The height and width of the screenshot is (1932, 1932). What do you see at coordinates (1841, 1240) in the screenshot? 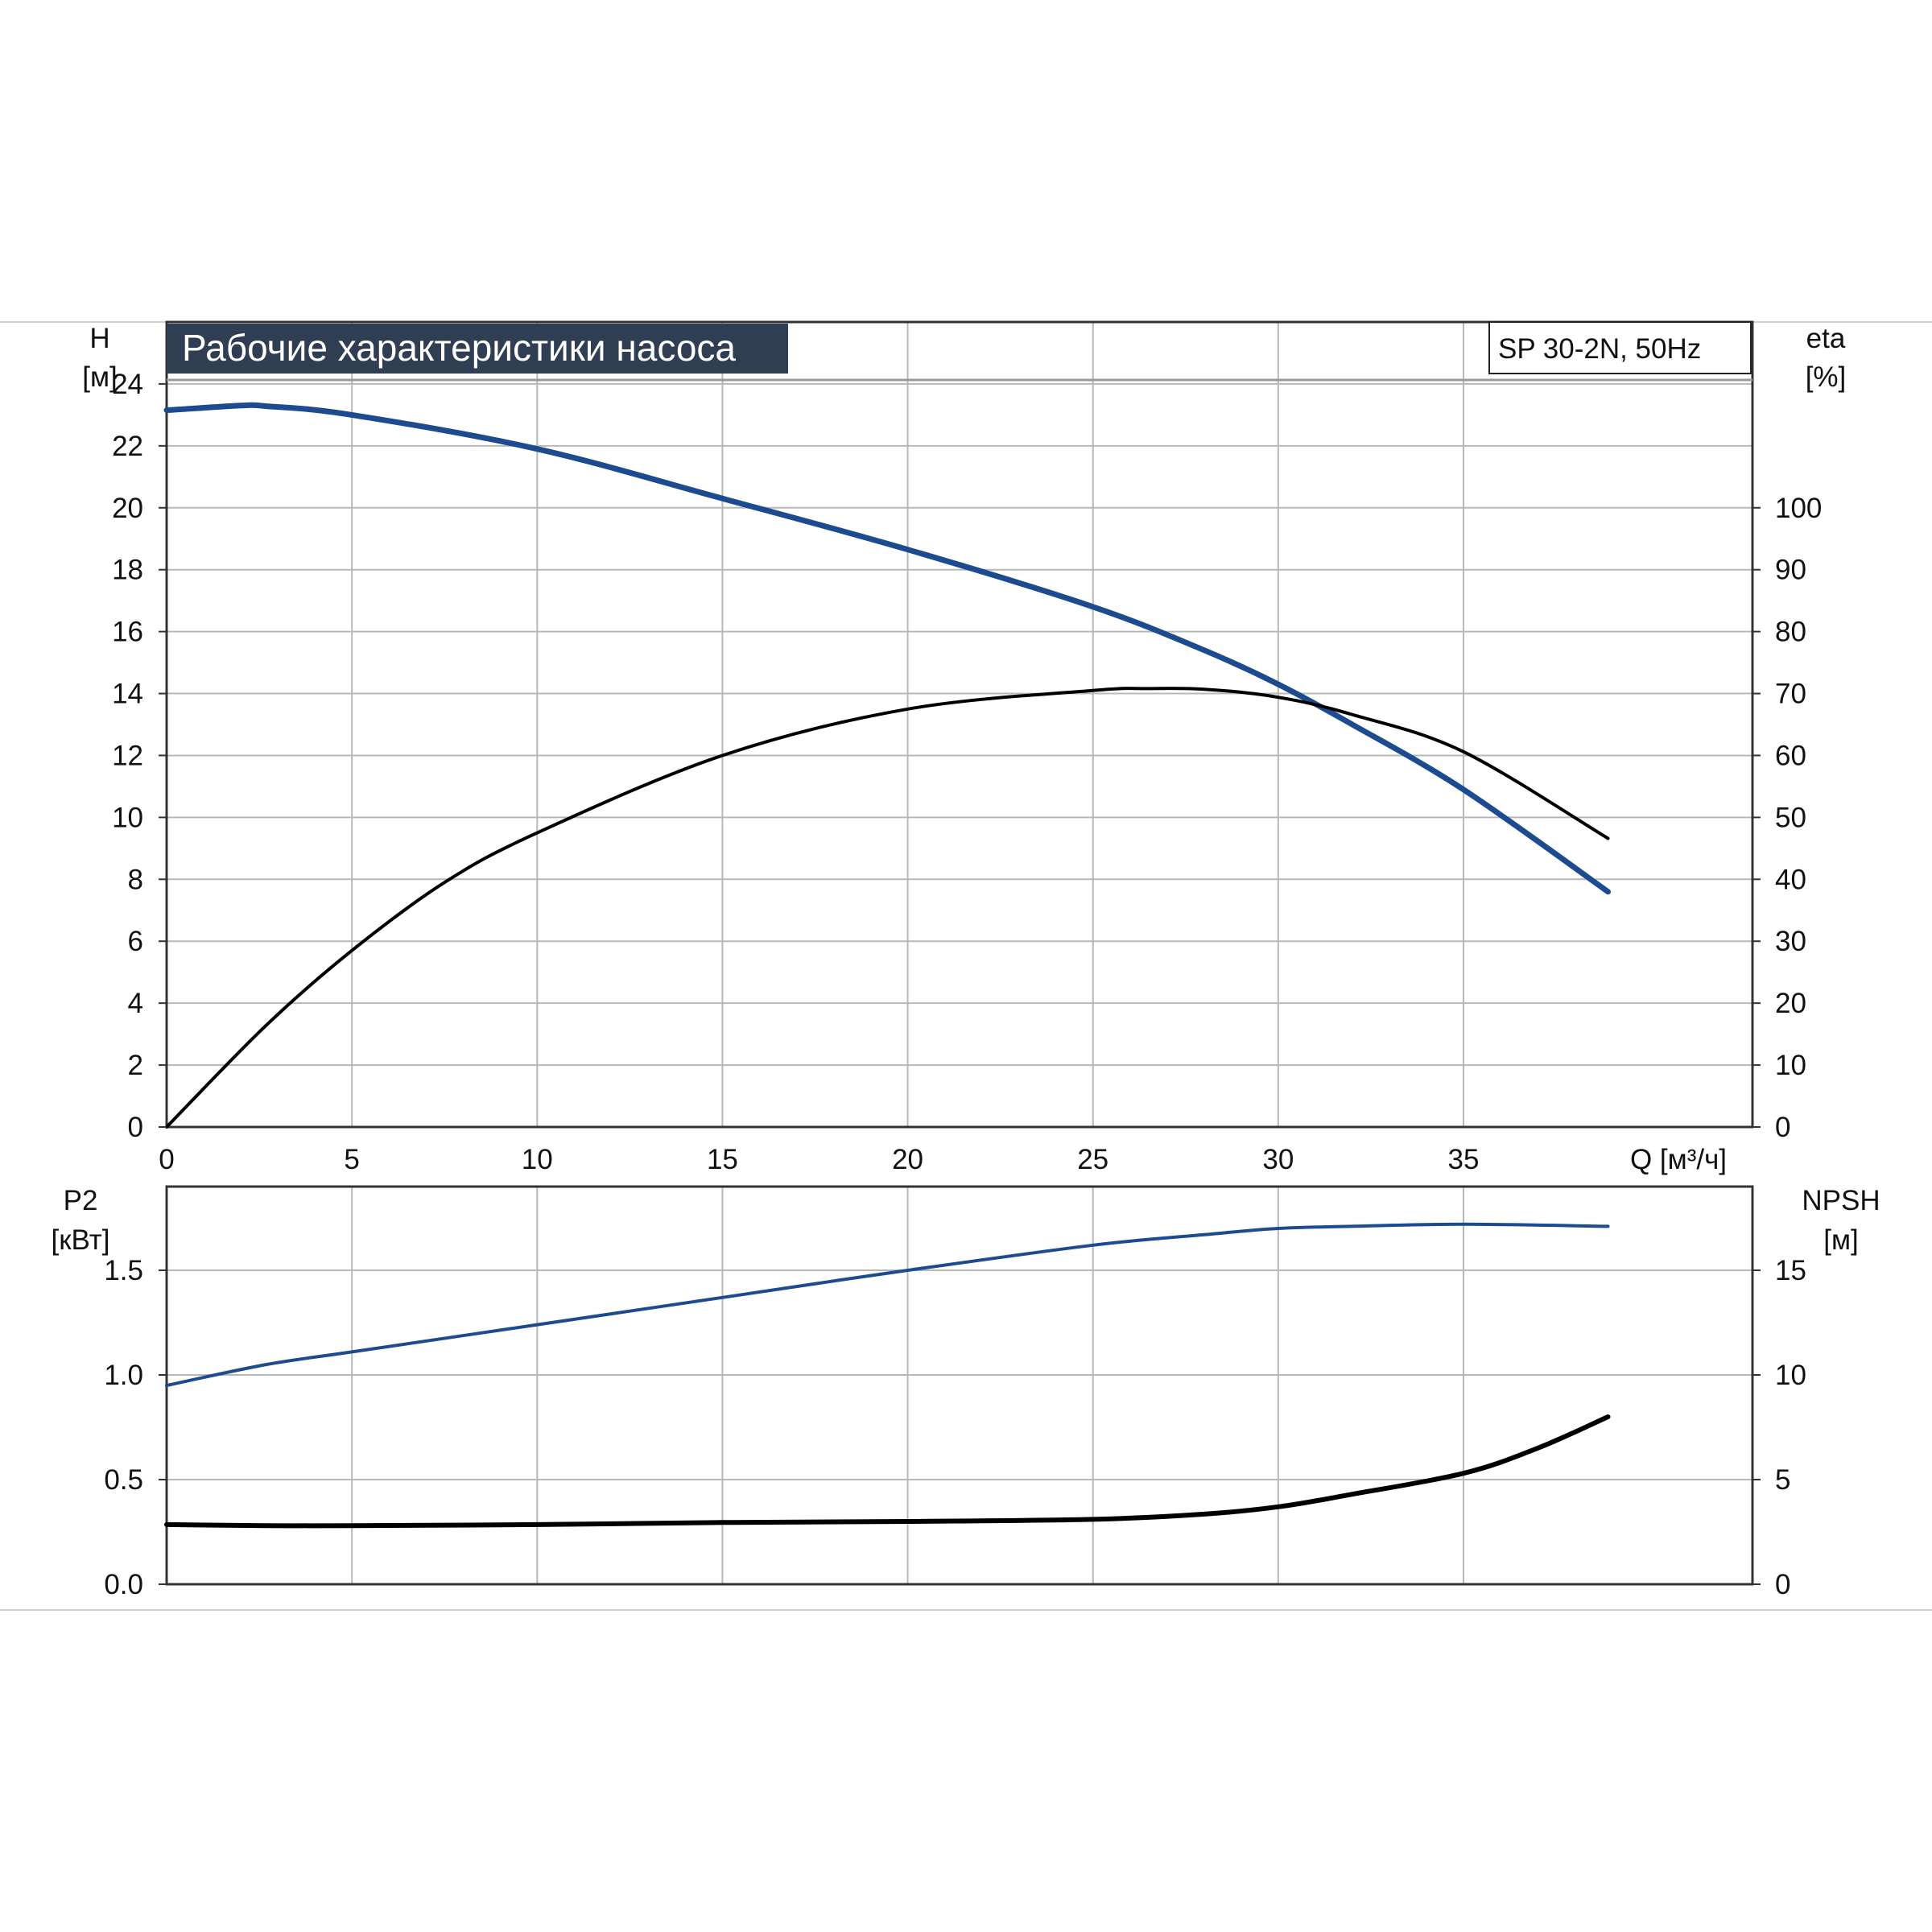
I see `npsh-axis-unit: [м]` at bounding box center [1841, 1240].